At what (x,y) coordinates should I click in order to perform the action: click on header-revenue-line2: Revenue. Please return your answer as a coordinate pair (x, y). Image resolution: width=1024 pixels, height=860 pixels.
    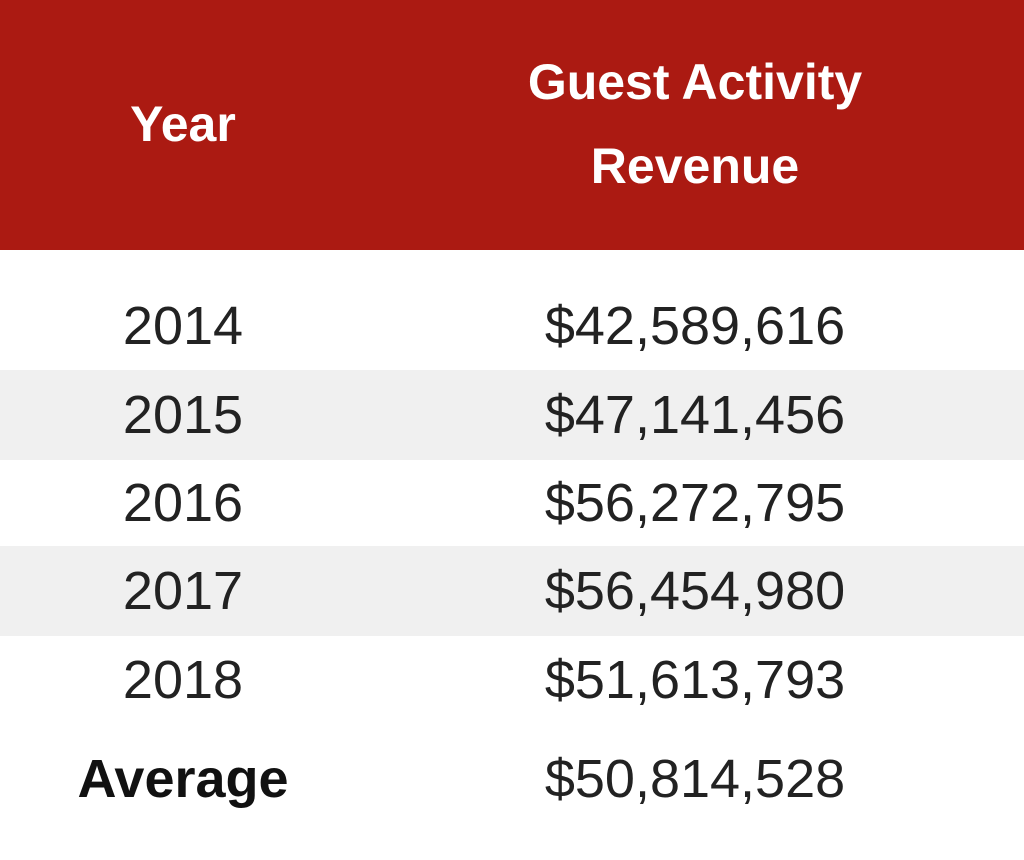
    Looking at the image, I should click on (695, 166).